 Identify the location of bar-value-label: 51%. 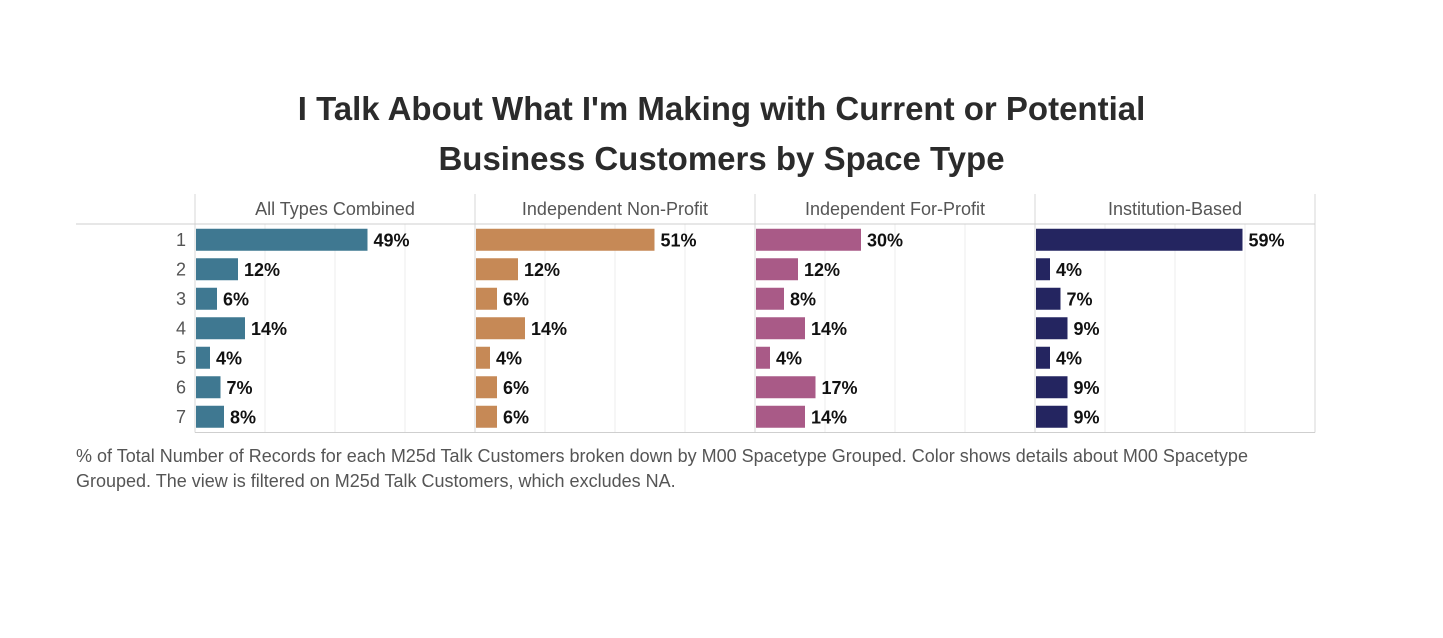
(679, 240).